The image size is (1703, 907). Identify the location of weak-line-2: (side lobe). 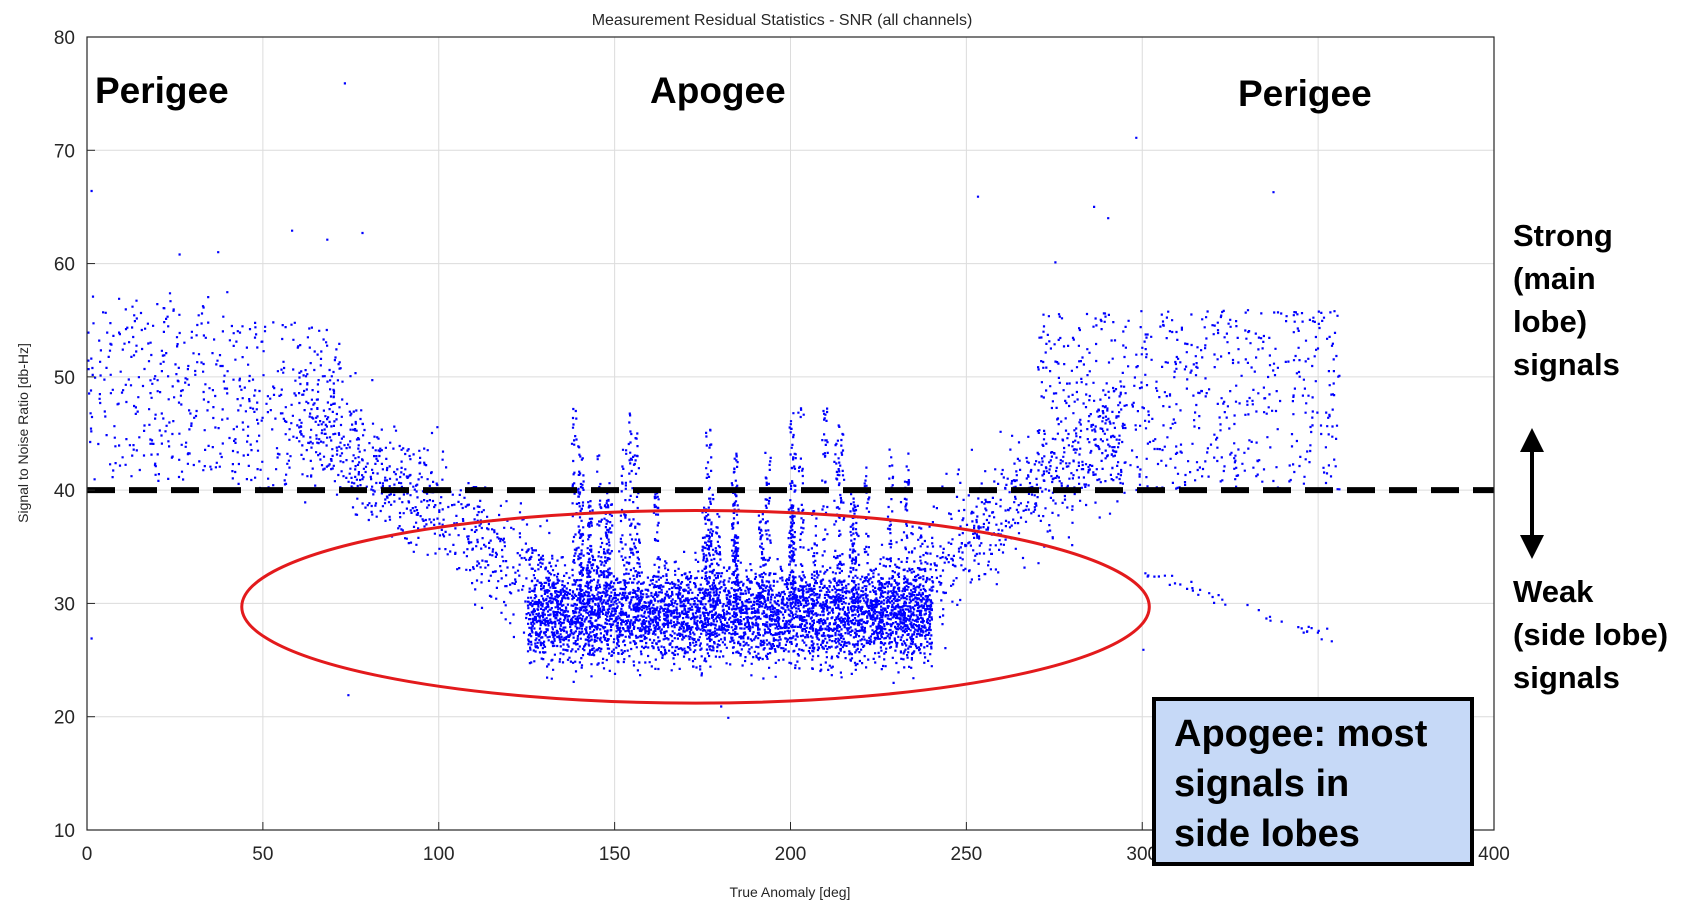
(1591, 634).